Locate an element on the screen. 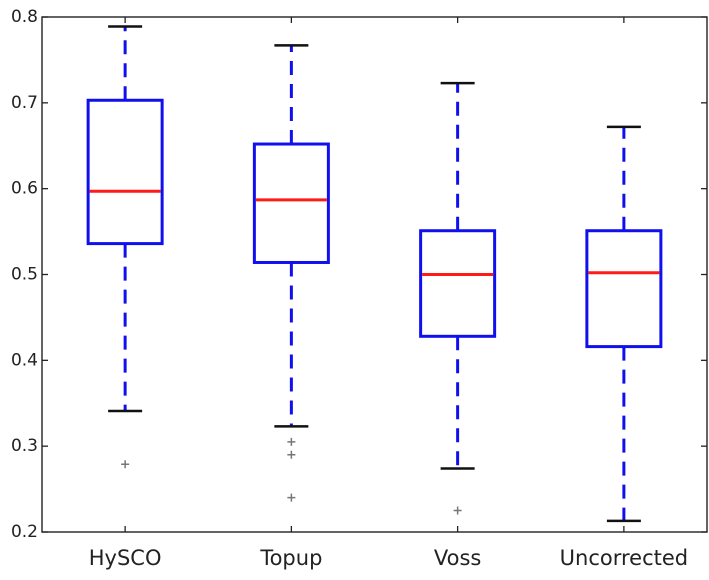 The width and height of the screenshot is (709, 580). y-tick-label: 0.6 is located at coordinates (24, 189).